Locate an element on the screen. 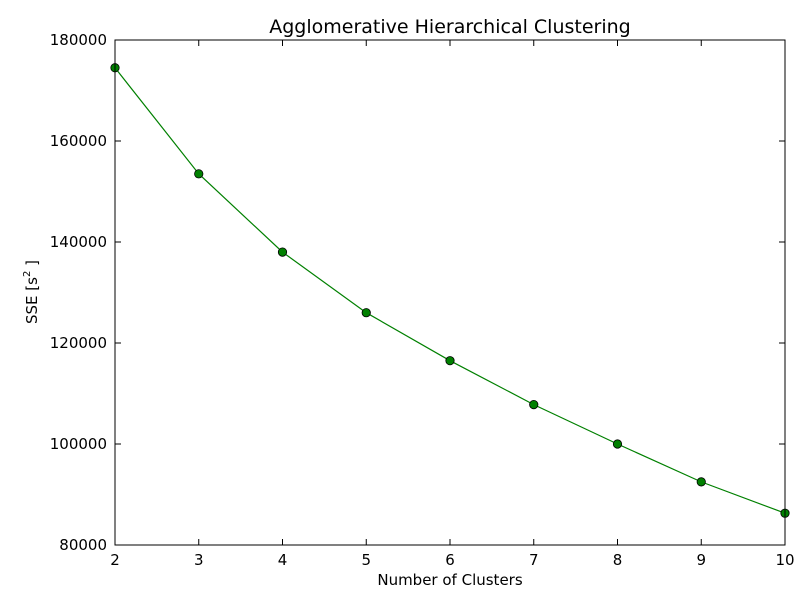 The image size is (812, 612). y-axis-label: SSE [s2 ] is located at coordinates (31, 292).